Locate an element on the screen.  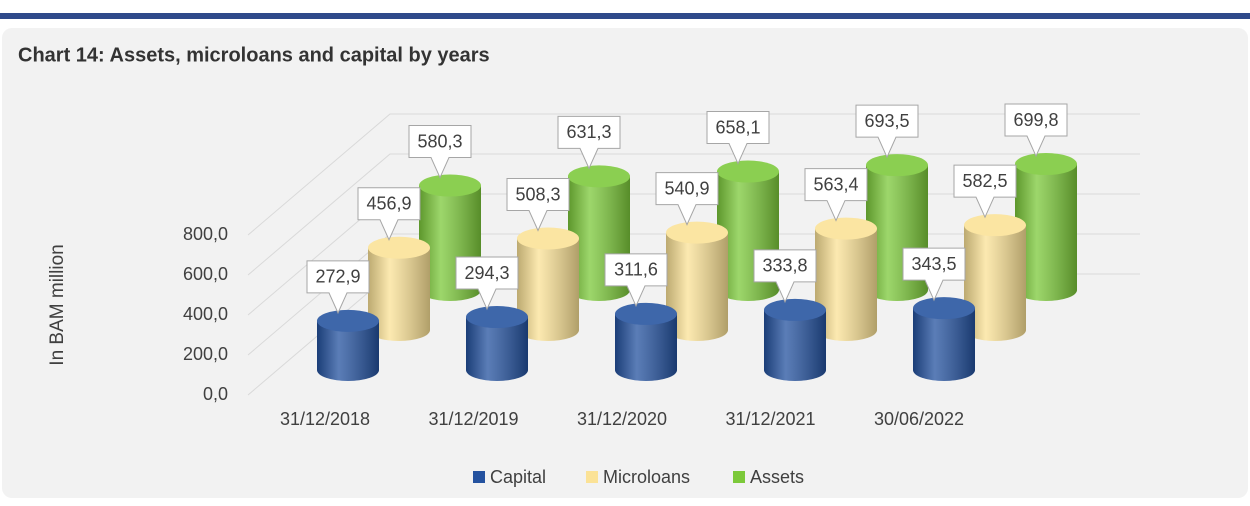
x-tick-label: 31/12/2020 is located at coordinates (622, 419).